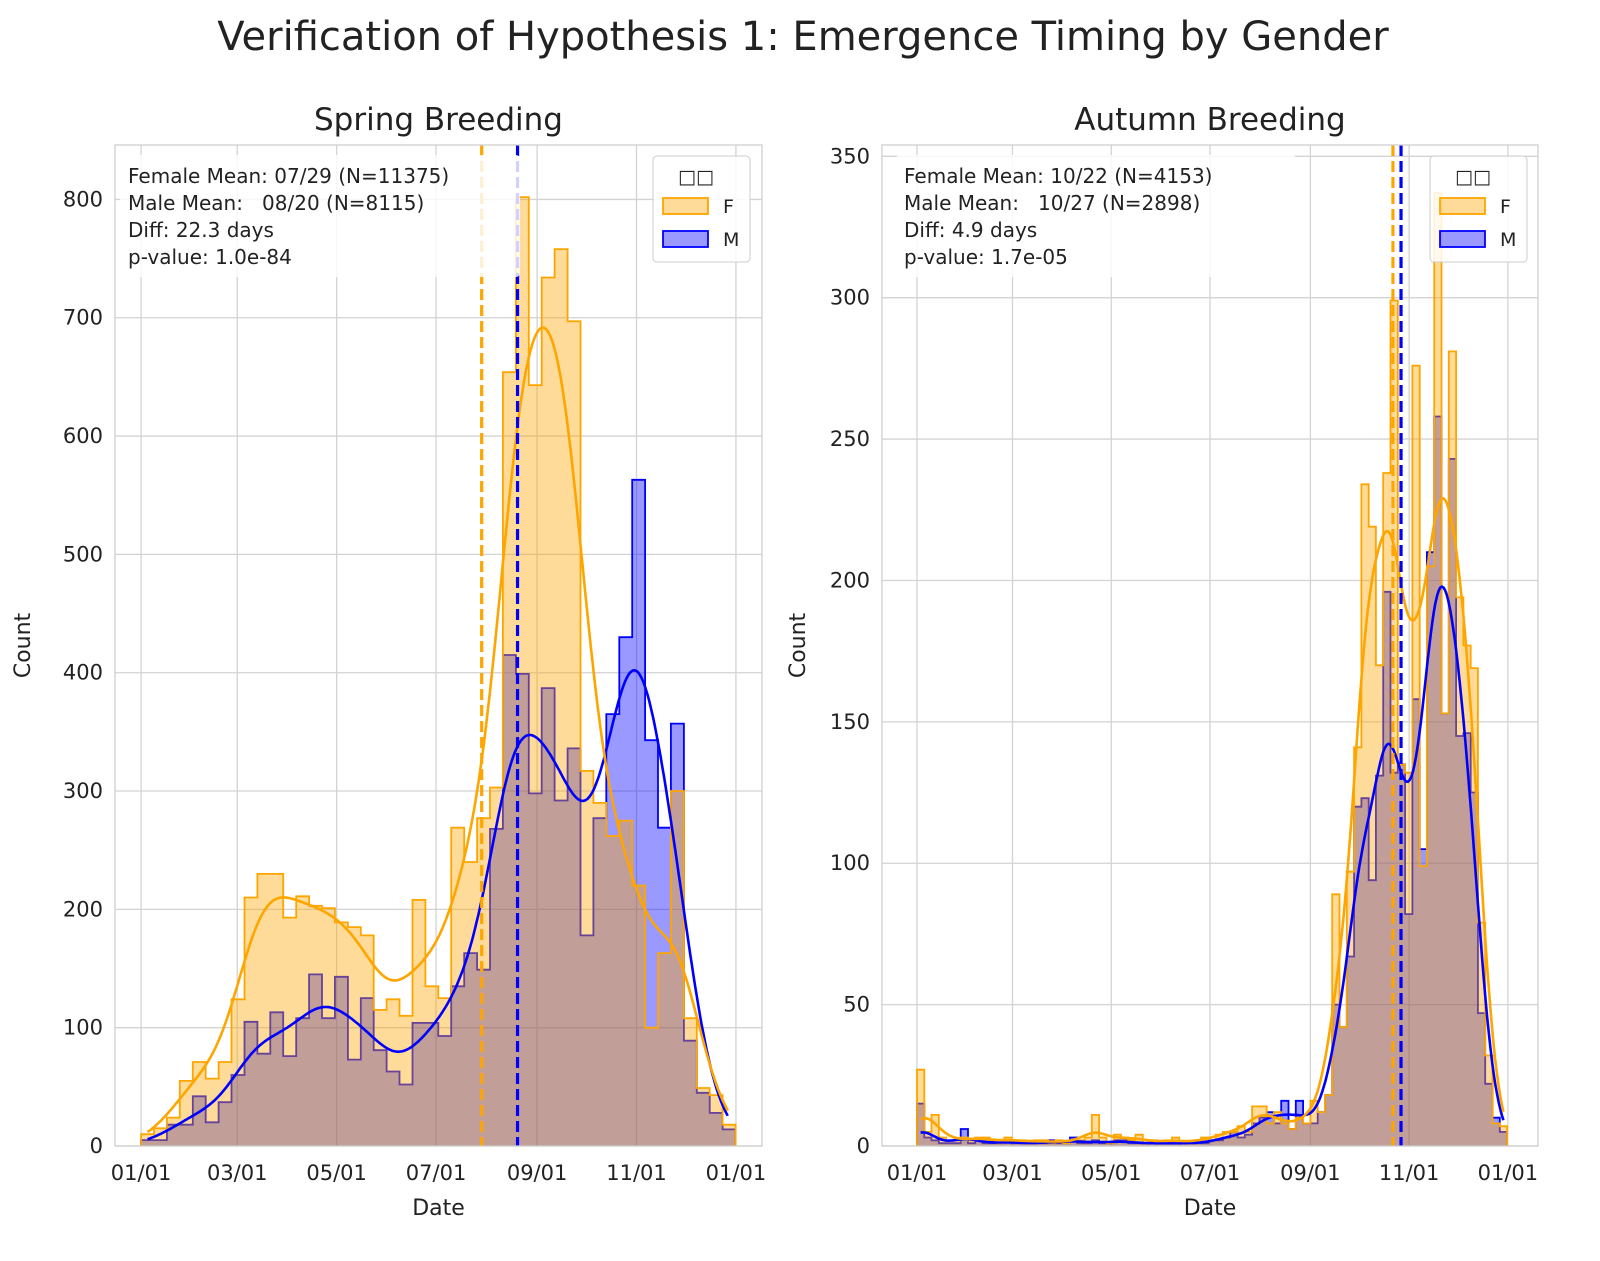 The image size is (1600, 1261). Describe the element at coordinates (288, 176) in the screenshot. I see `stats-line: Female Mean: 07/29 (N=11375)` at that location.